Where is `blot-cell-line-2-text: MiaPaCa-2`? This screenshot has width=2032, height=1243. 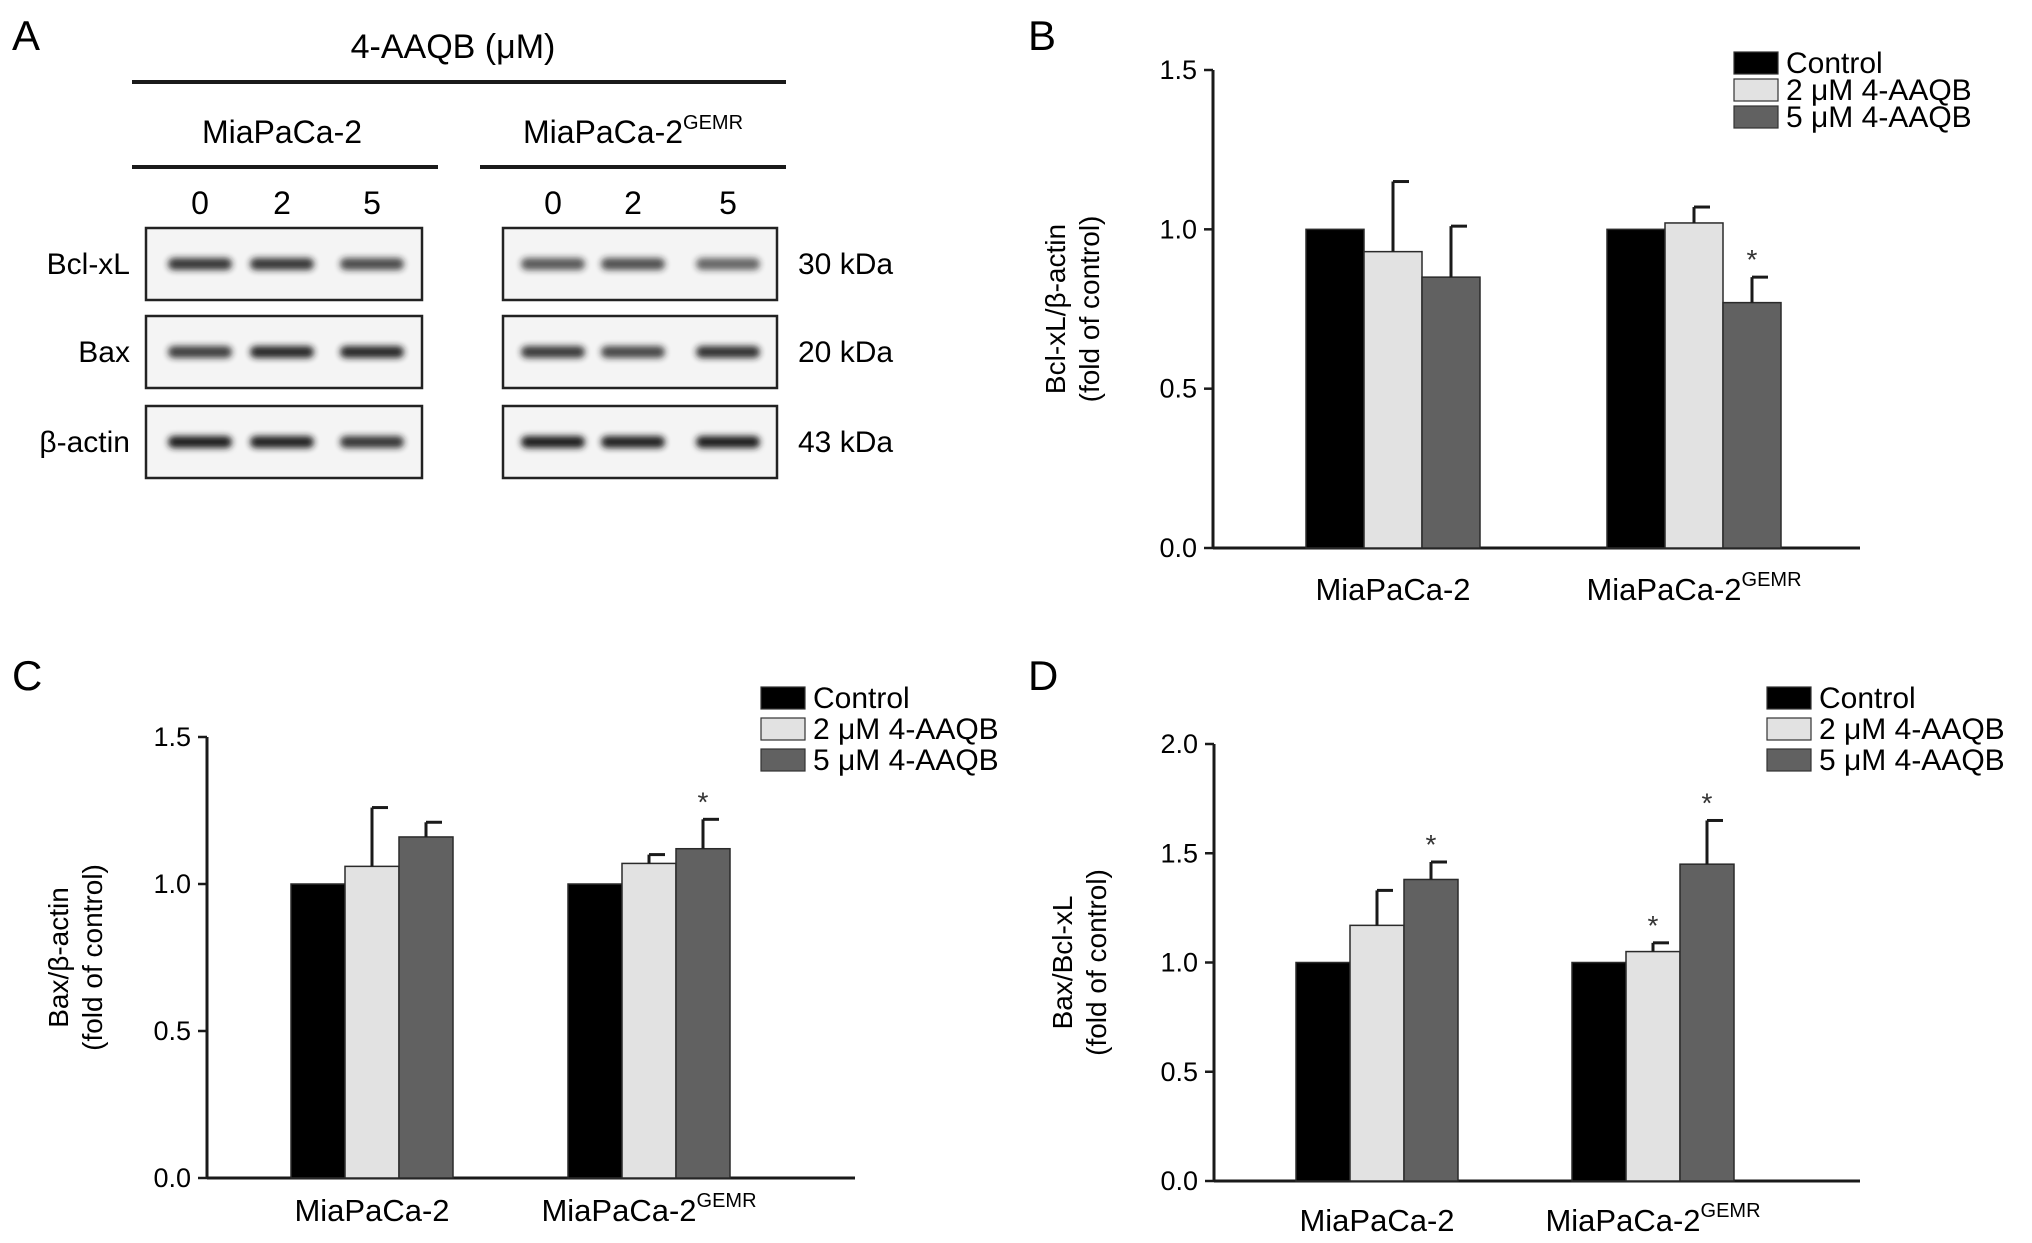
blot-cell-line-2-text: MiaPaCa-2 is located at coordinates (603, 132).